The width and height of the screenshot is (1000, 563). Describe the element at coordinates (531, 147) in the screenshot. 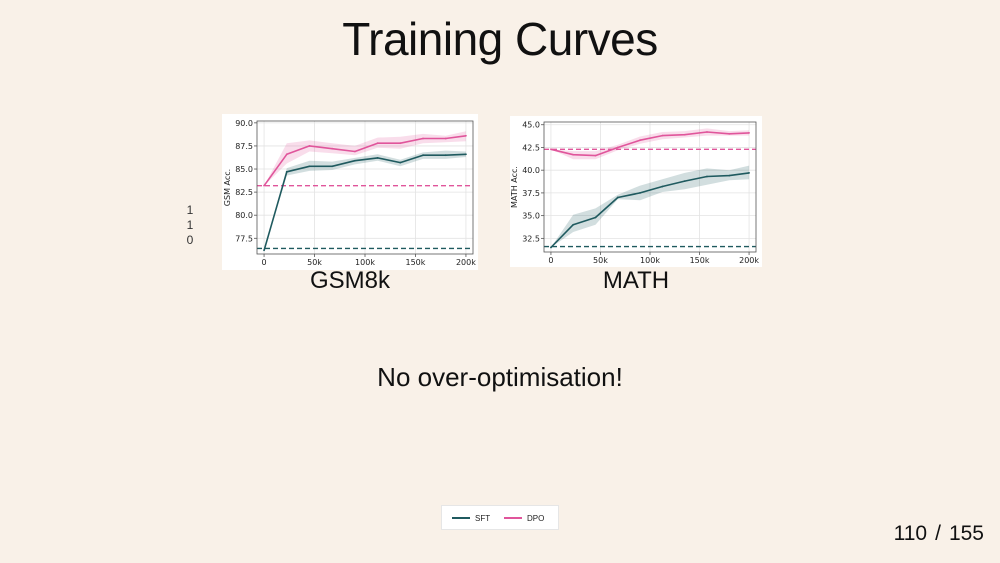

I see `math-ytick-label: 42.5` at that location.